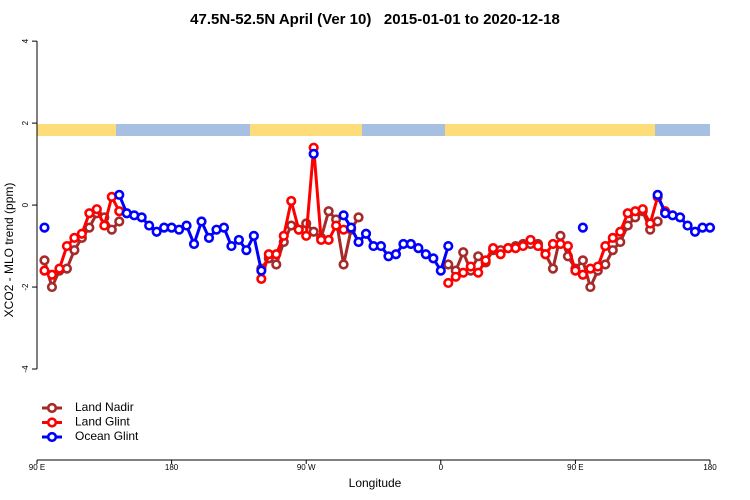 The image size is (750, 500). What do you see at coordinates (25, 287) in the screenshot?
I see `y-tick-label: -2` at bounding box center [25, 287].